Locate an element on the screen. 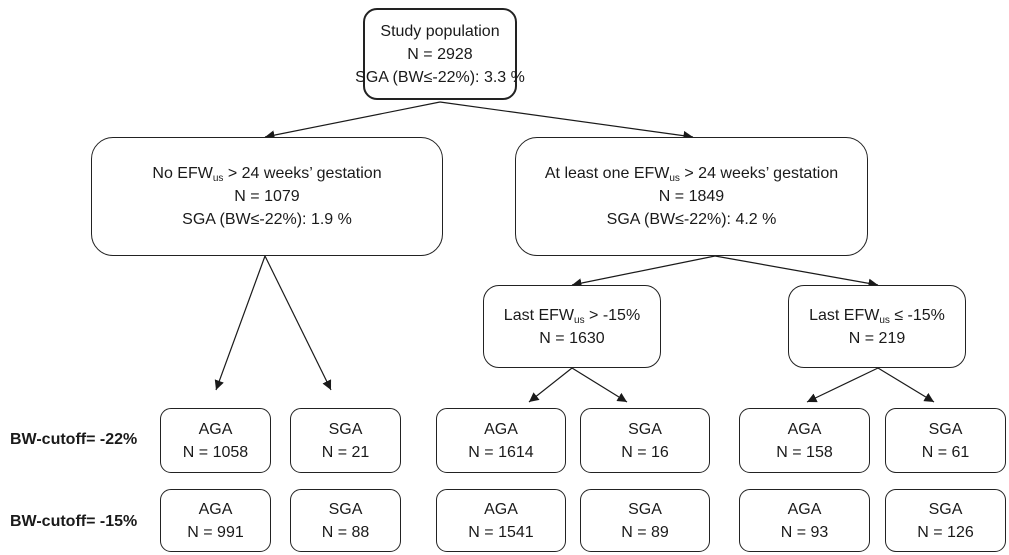  no-efw-count: N = 1079 is located at coordinates (267, 196).